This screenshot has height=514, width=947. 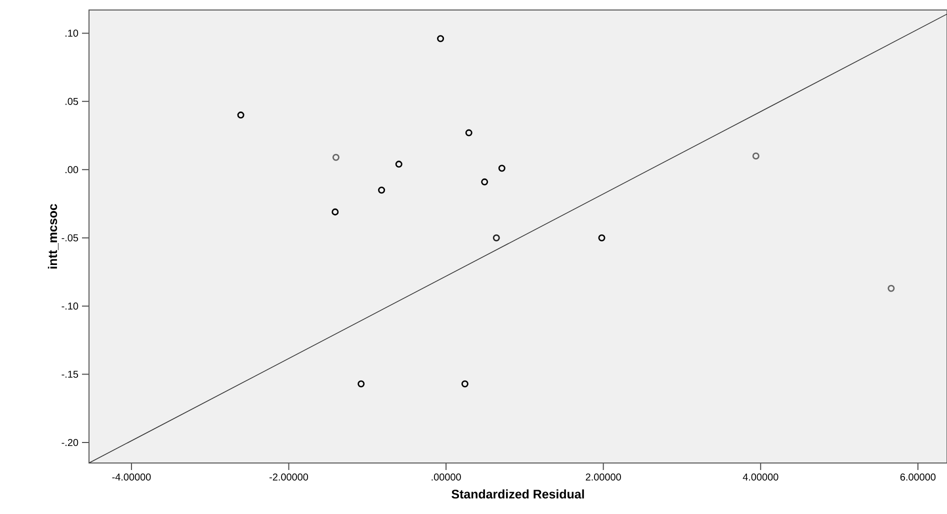 I want to click on y-tick-label: -.10, so click(x=70, y=306).